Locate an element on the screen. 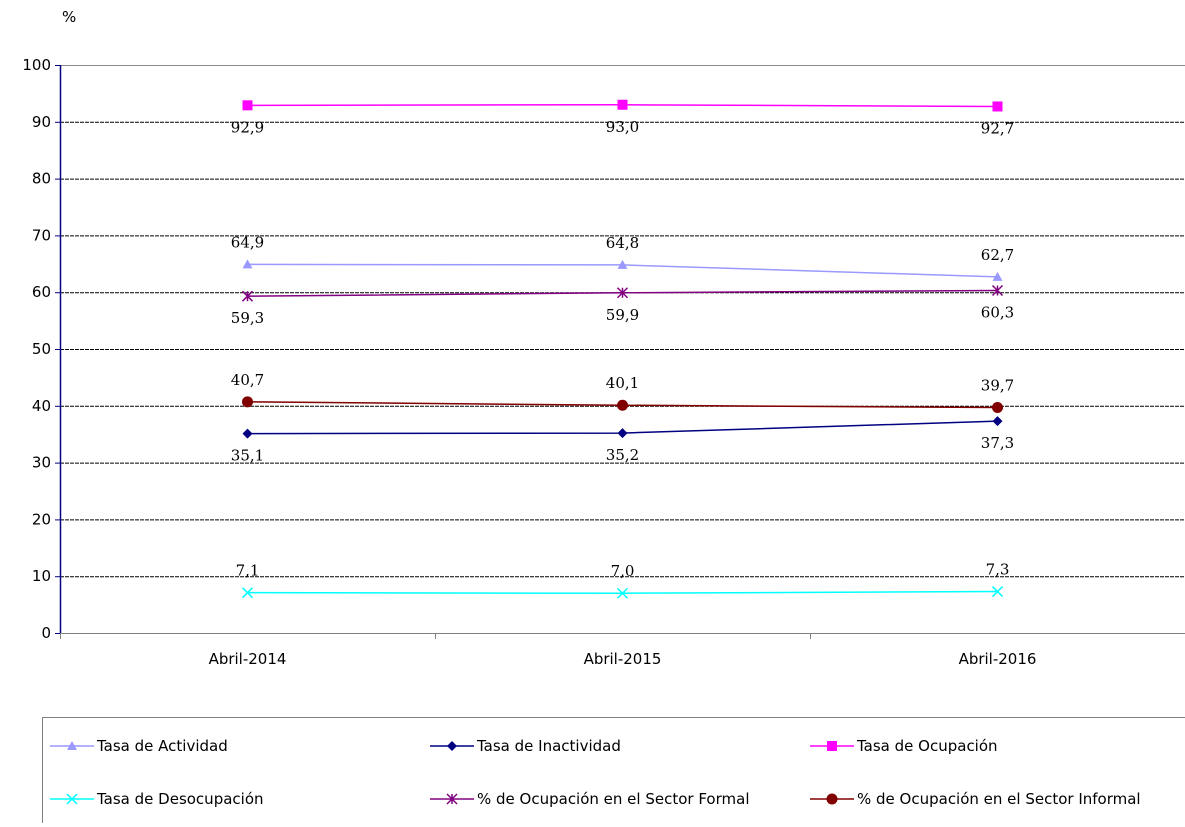 The width and height of the screenshot is (1185, 827). legend-item: % de Ocupación en el Sector Formal is located at coordinates (589, 799).